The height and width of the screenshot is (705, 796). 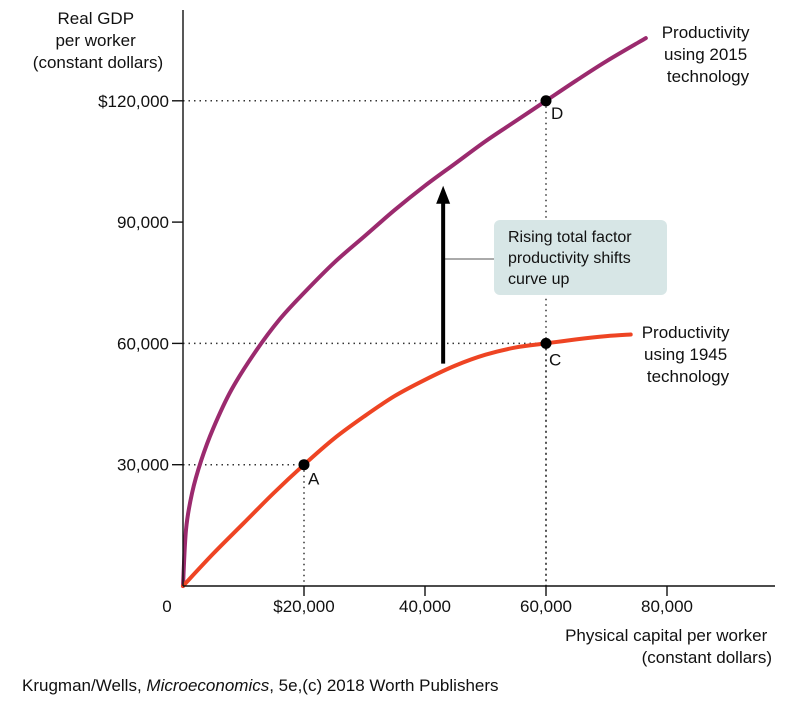 What do you see at coordinates (555, 359) in the screenshot?
I see `point-label-c: C` at bounding box center [555, 359].